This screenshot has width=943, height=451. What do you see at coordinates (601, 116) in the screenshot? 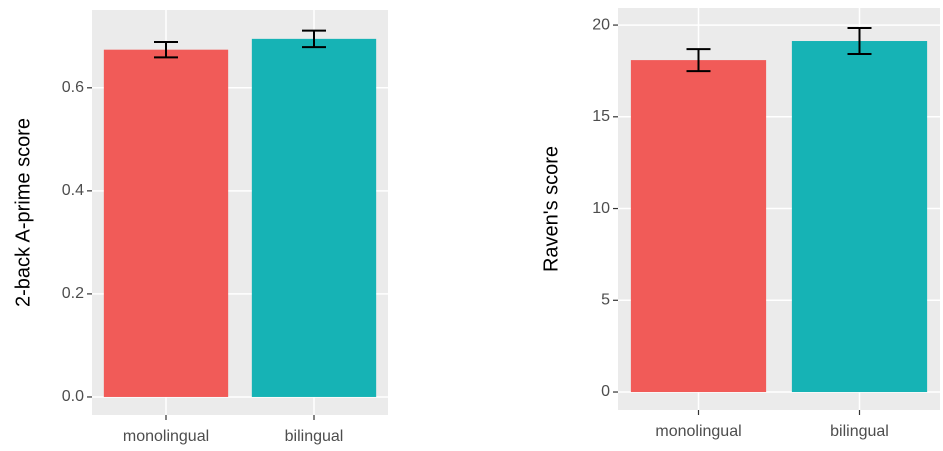
I see `y-tick-label: 15` at bounding box center [601, 116].